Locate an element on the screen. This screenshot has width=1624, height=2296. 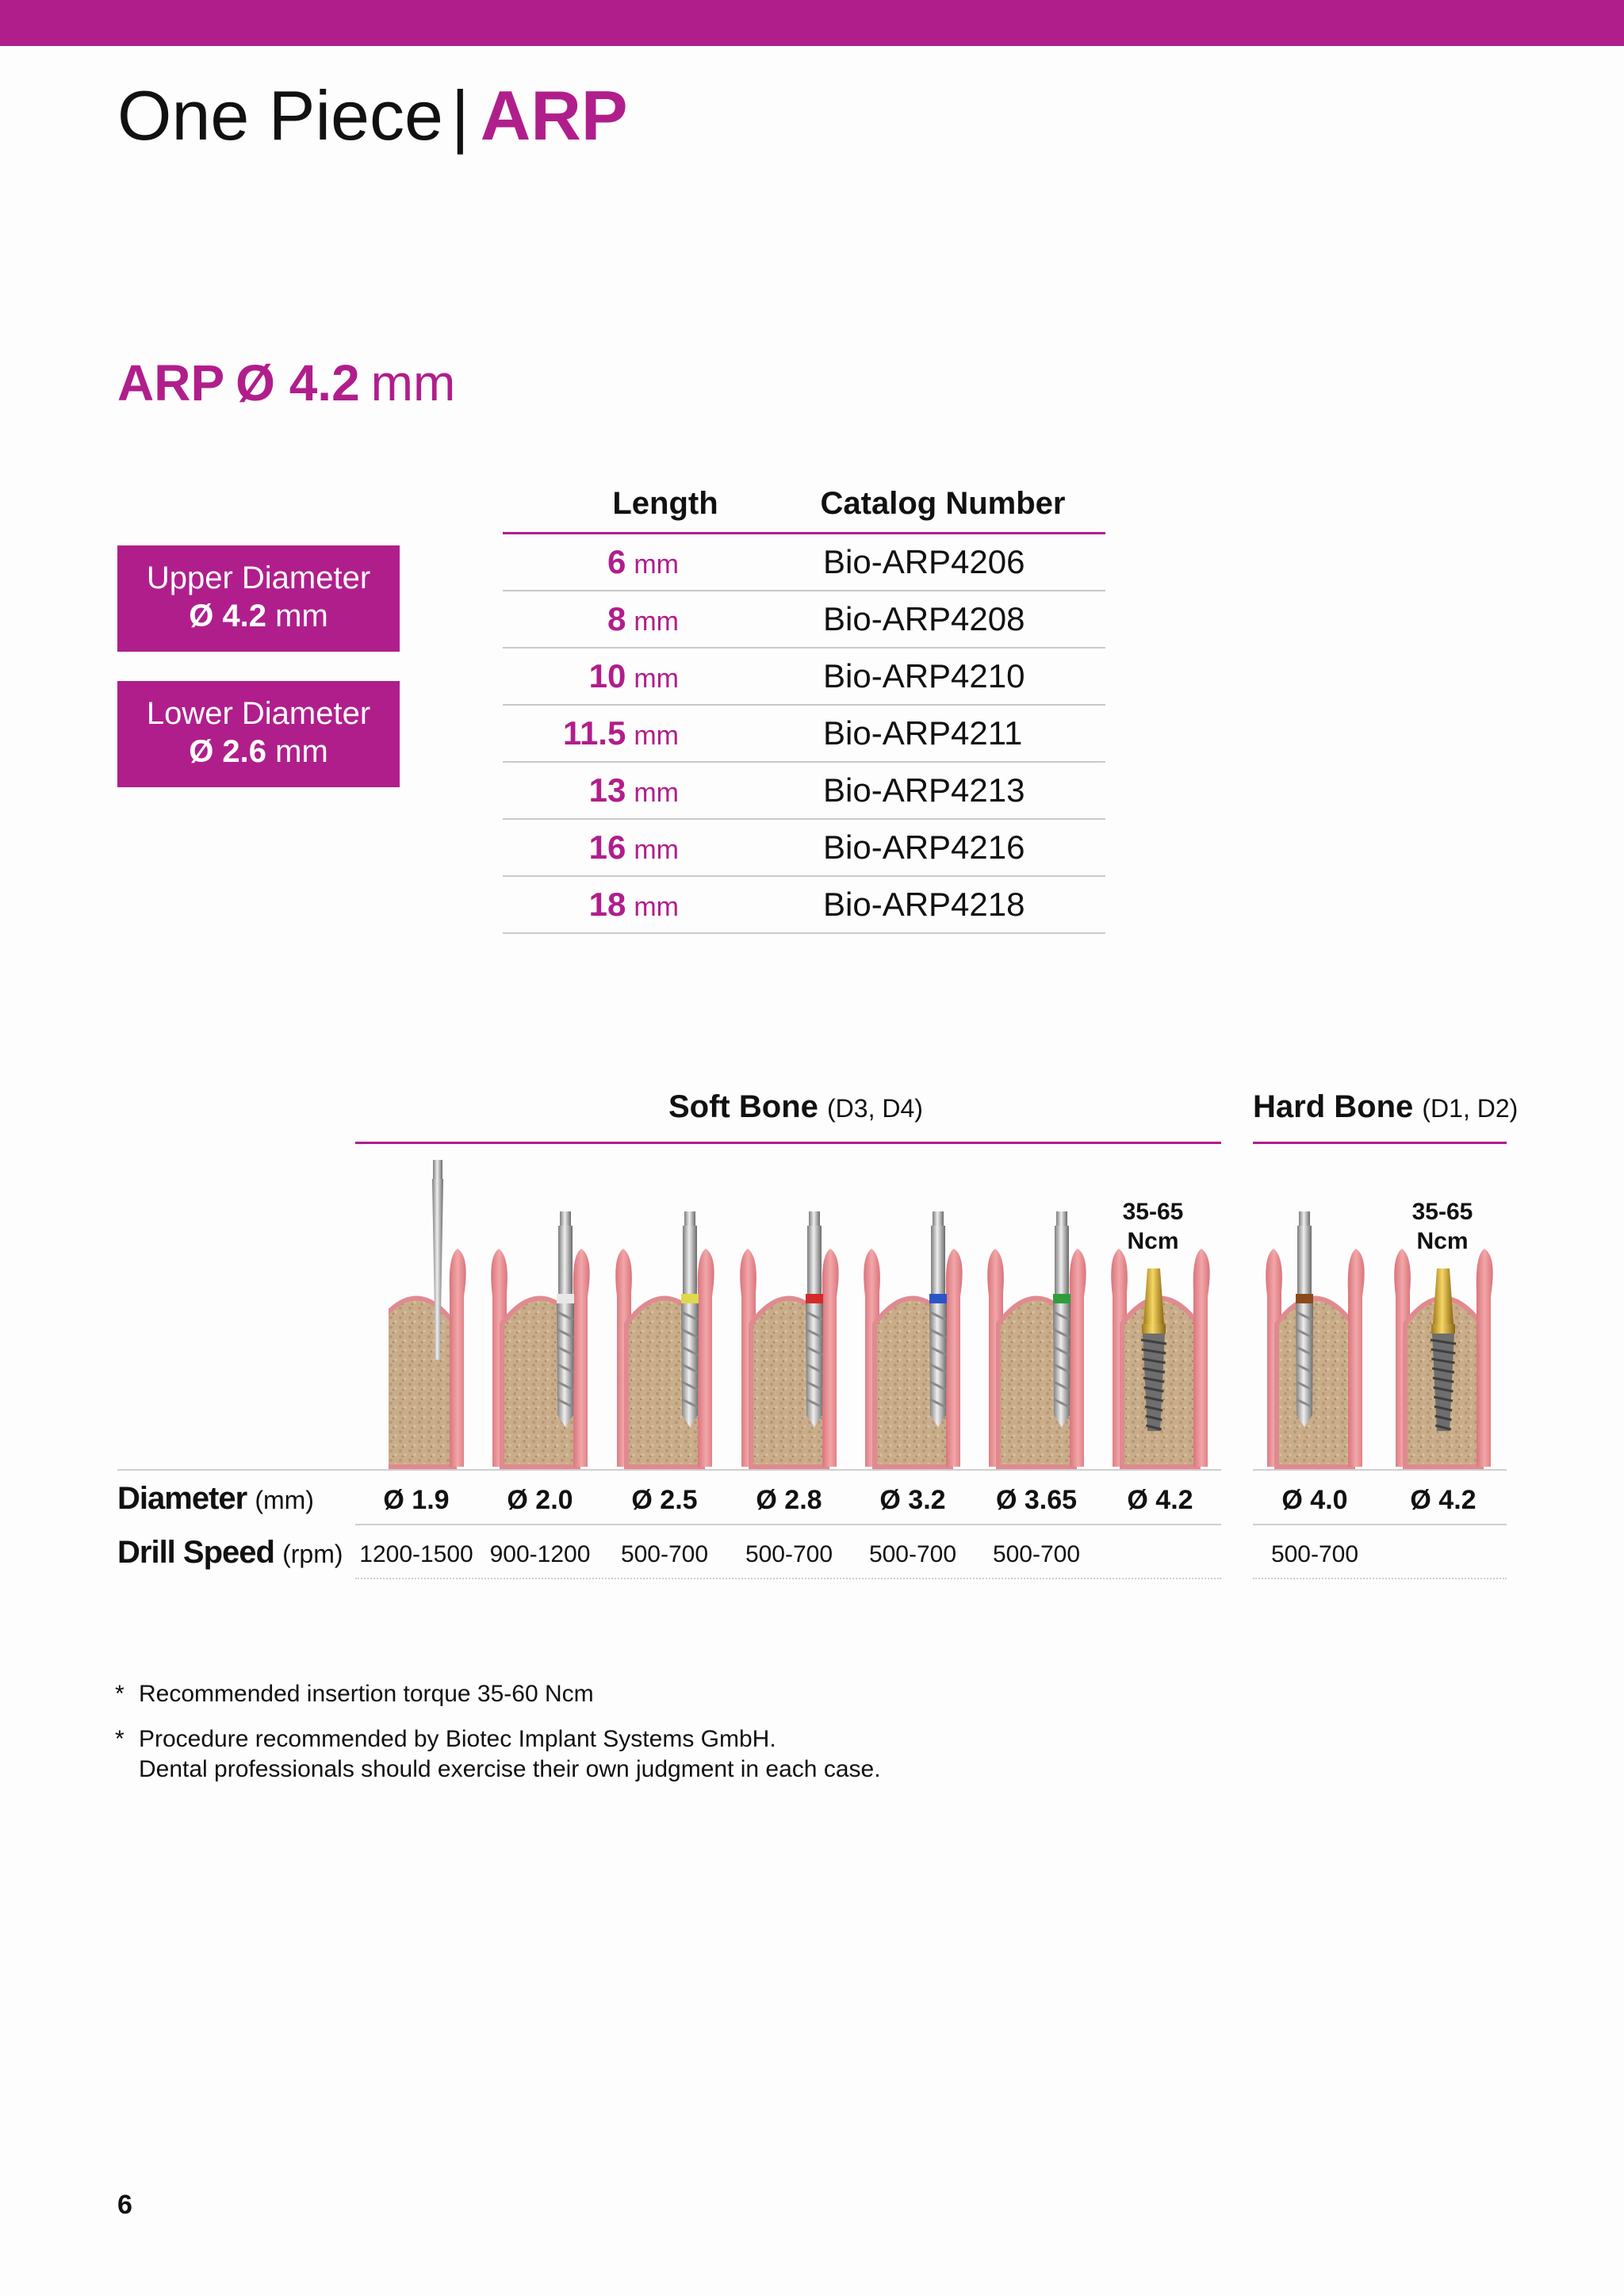
upper-diameter-value-line: Ø 4.2 mm is located at coordinates (258, 616).